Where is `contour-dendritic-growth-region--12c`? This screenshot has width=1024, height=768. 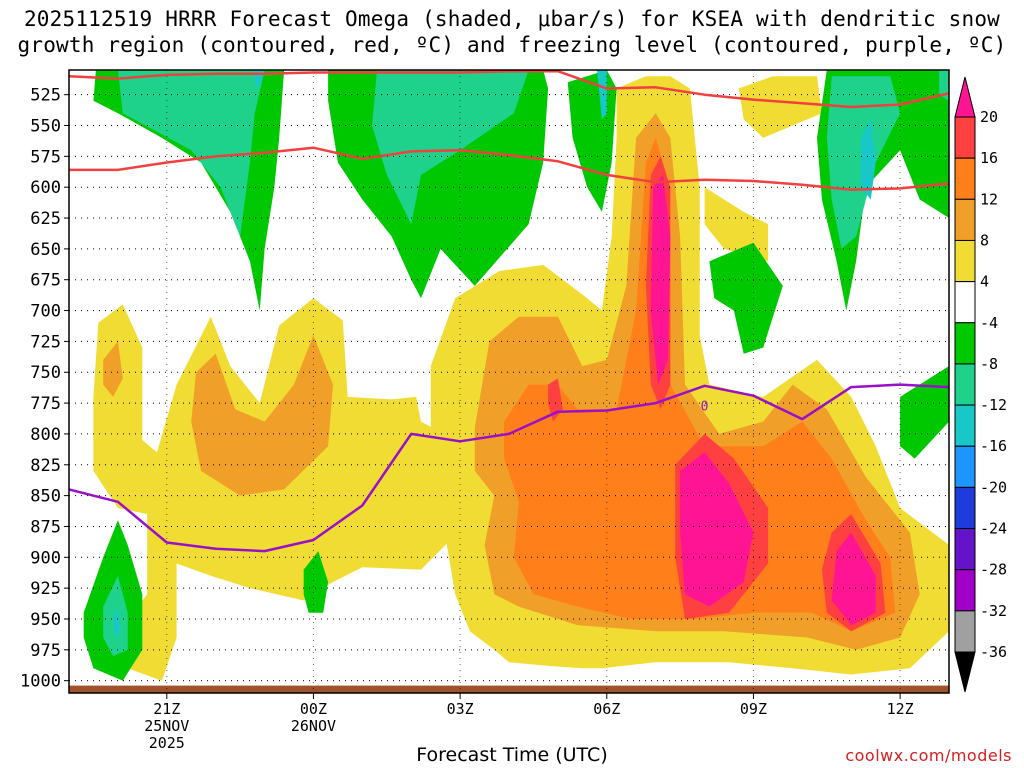 contour-dendritic-growth-region--12c is located at coordinates (509, 168).